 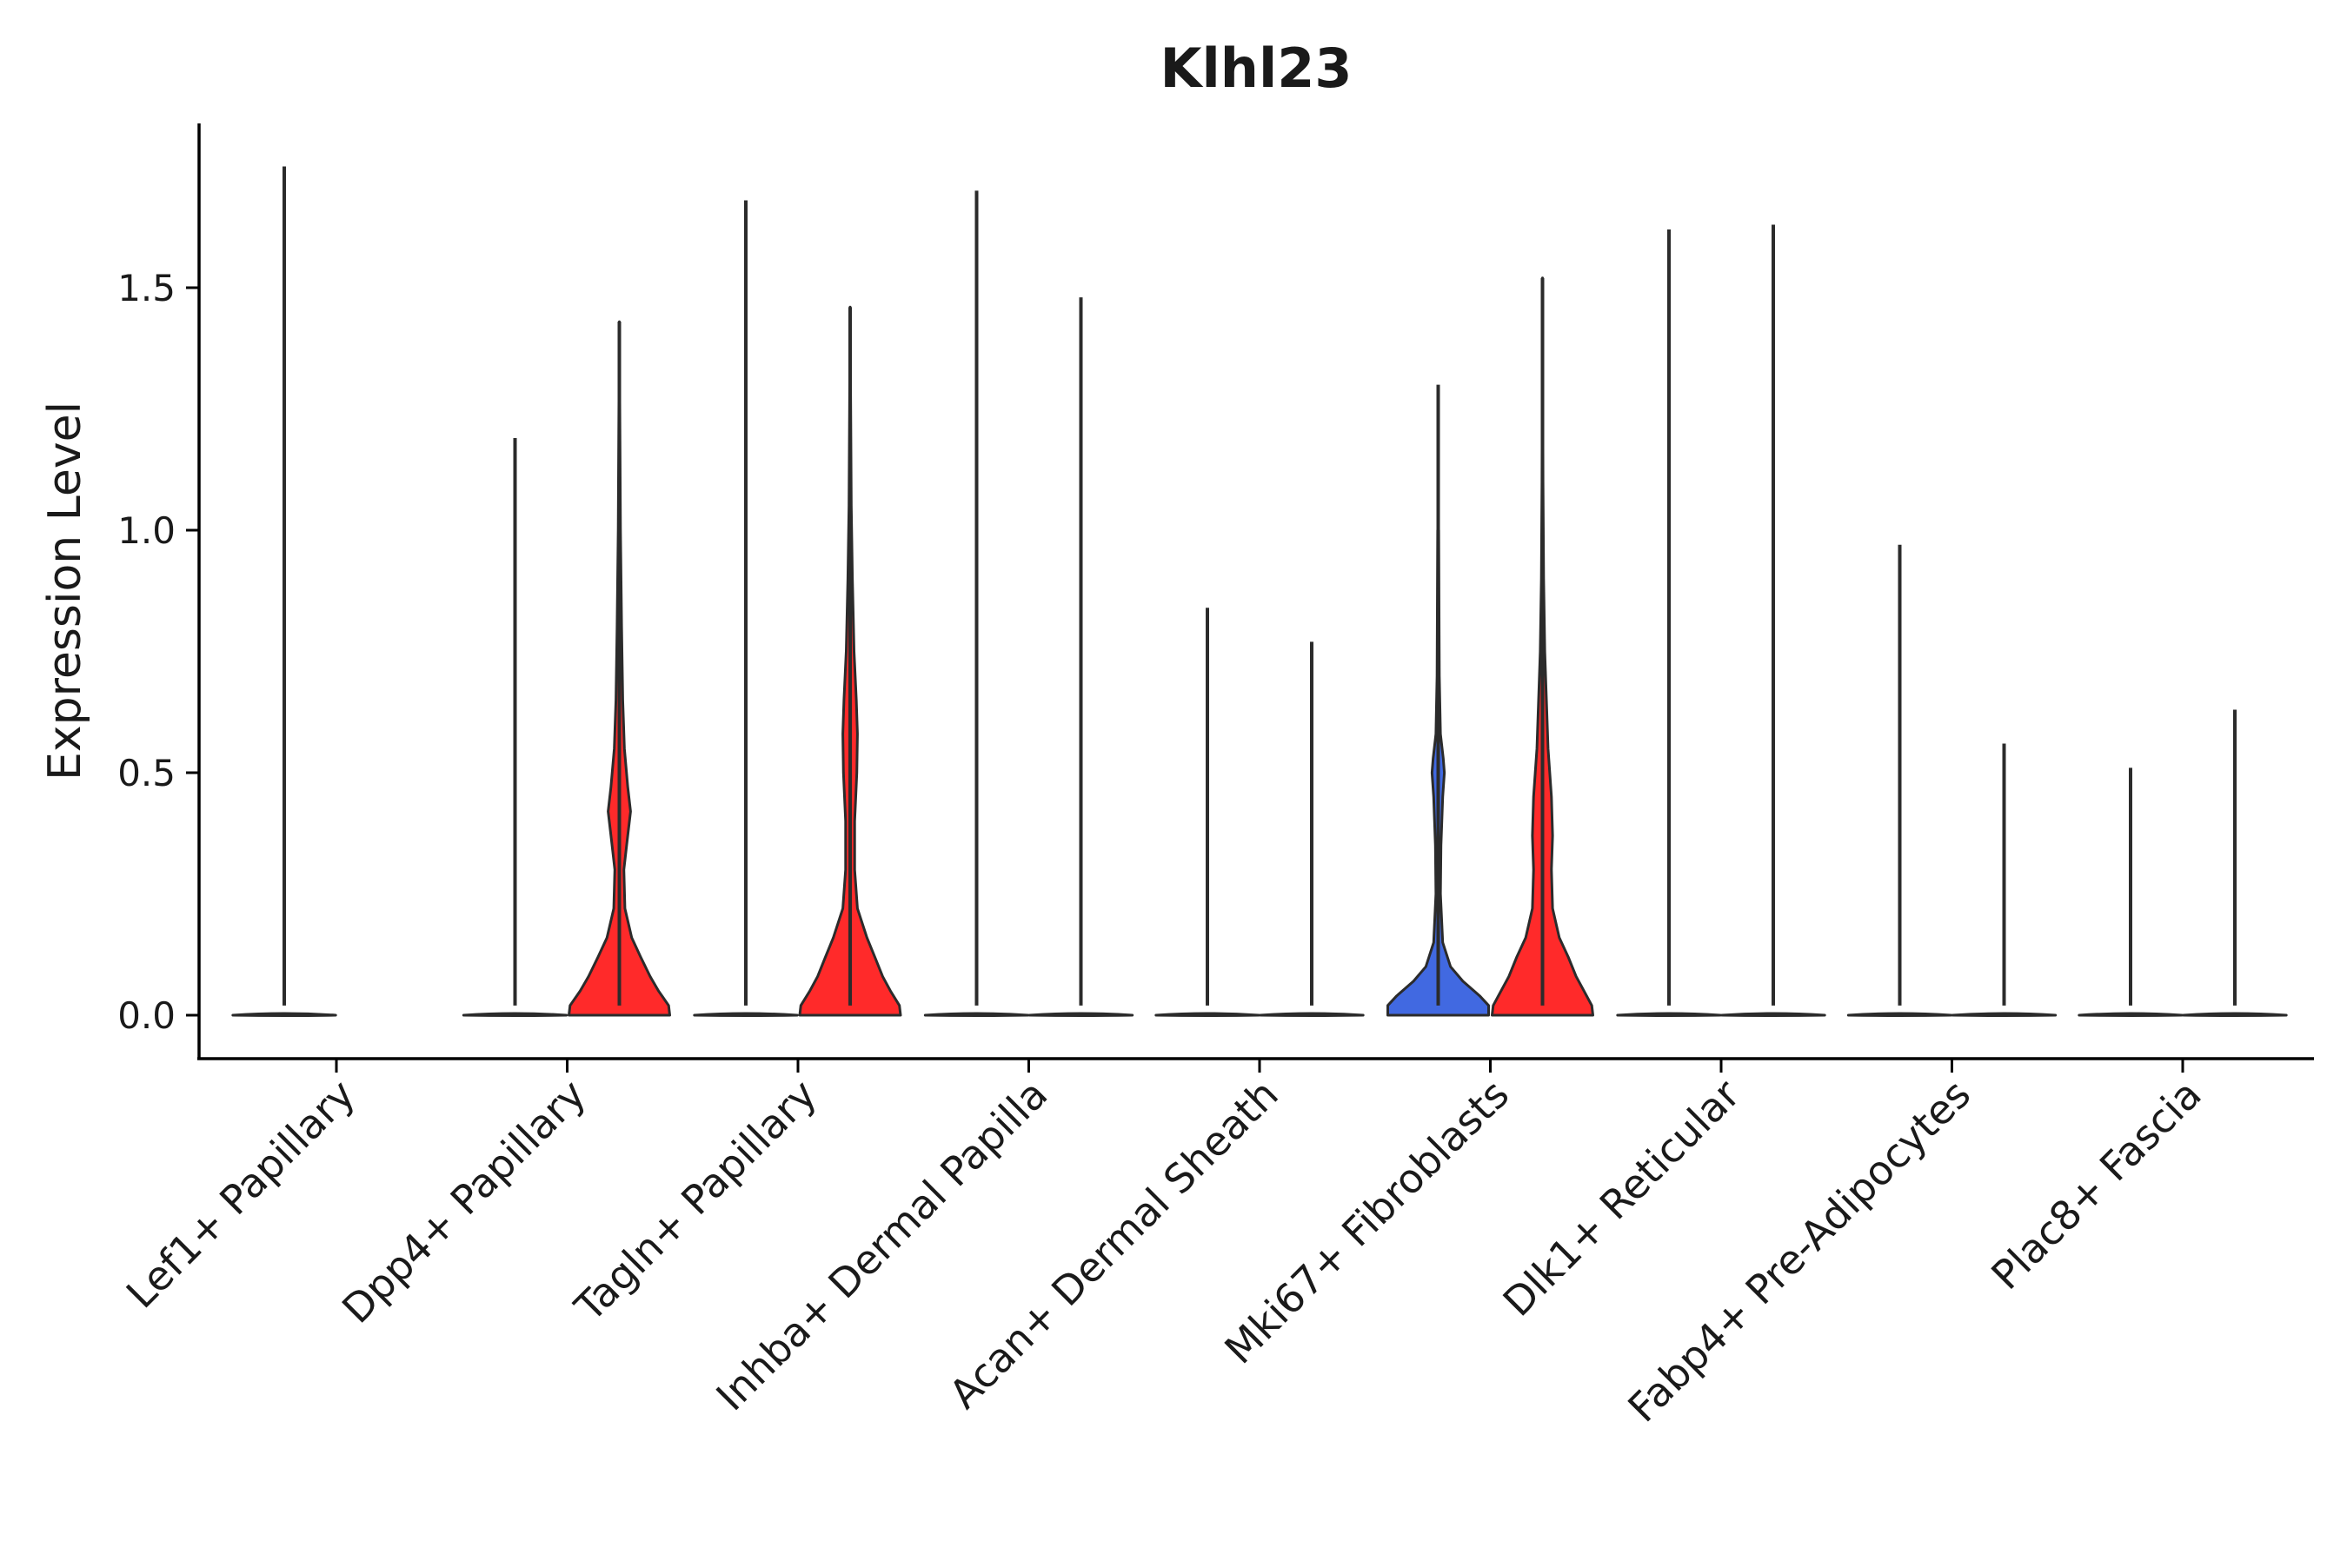 What do you see at coordinates (1256, 68) in the screenshot?
I see `chart-title: Klhl23` at bounding box center [1256, 68].